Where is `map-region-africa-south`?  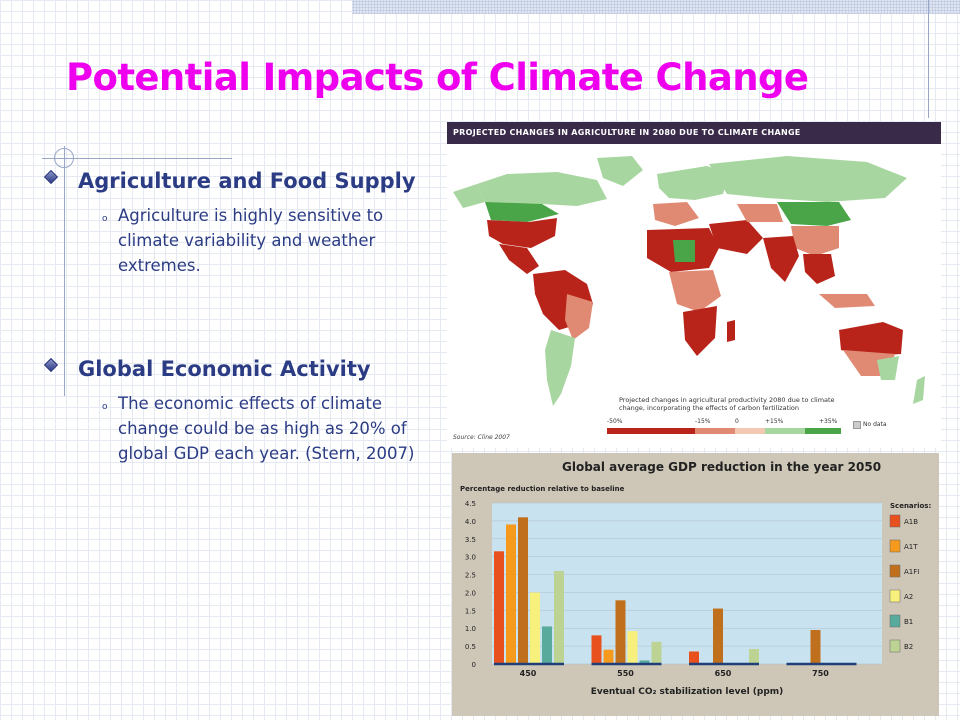 map-region-africa-south is located at coordinates (700, 331).